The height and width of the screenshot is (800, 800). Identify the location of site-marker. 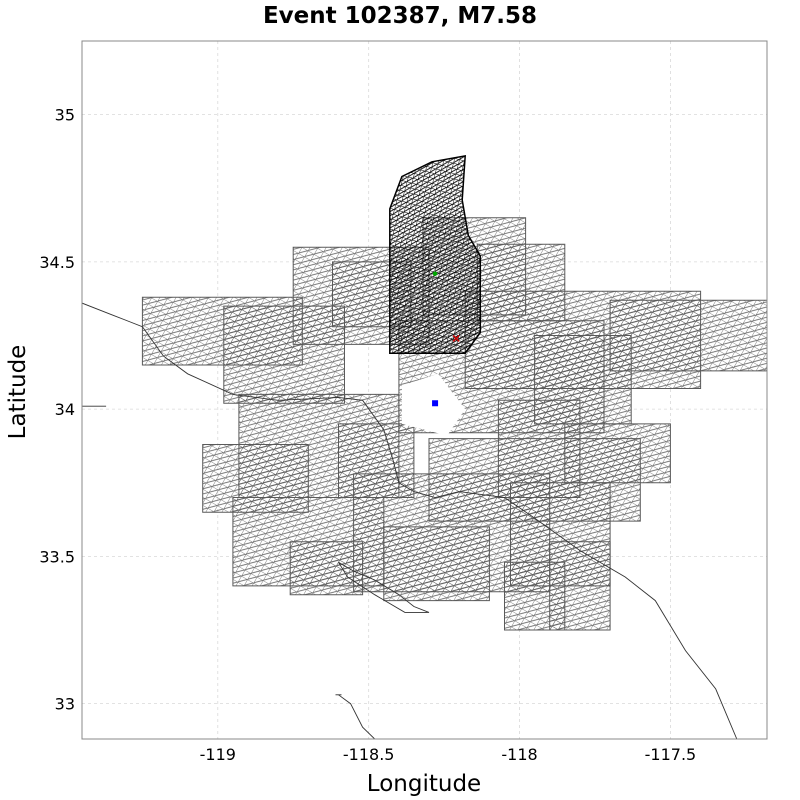
(435, 403).